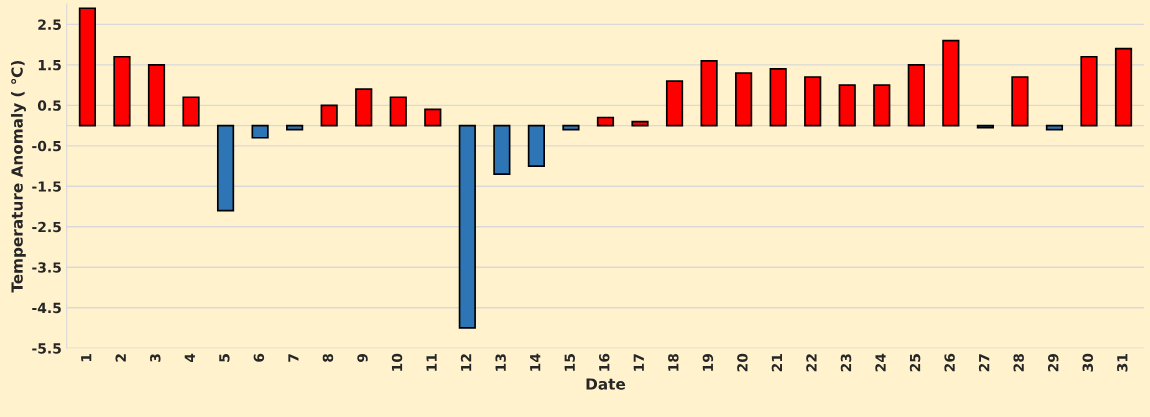  What do you see at coordinates (500, 362) in the screenshot?
I see `x-tick-label: 13` at bounding box center [500, 362].